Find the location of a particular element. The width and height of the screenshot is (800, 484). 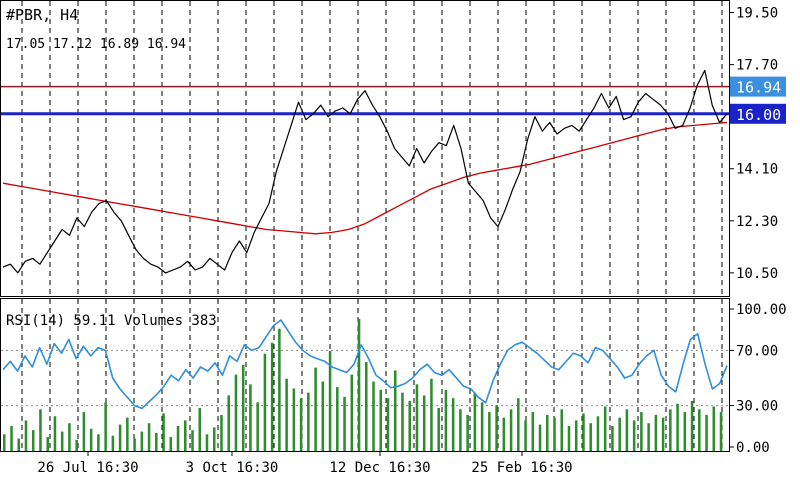

ohlc-readout: 17.05 17.12 16.89 16.94 is located at coordinates (96, 44).